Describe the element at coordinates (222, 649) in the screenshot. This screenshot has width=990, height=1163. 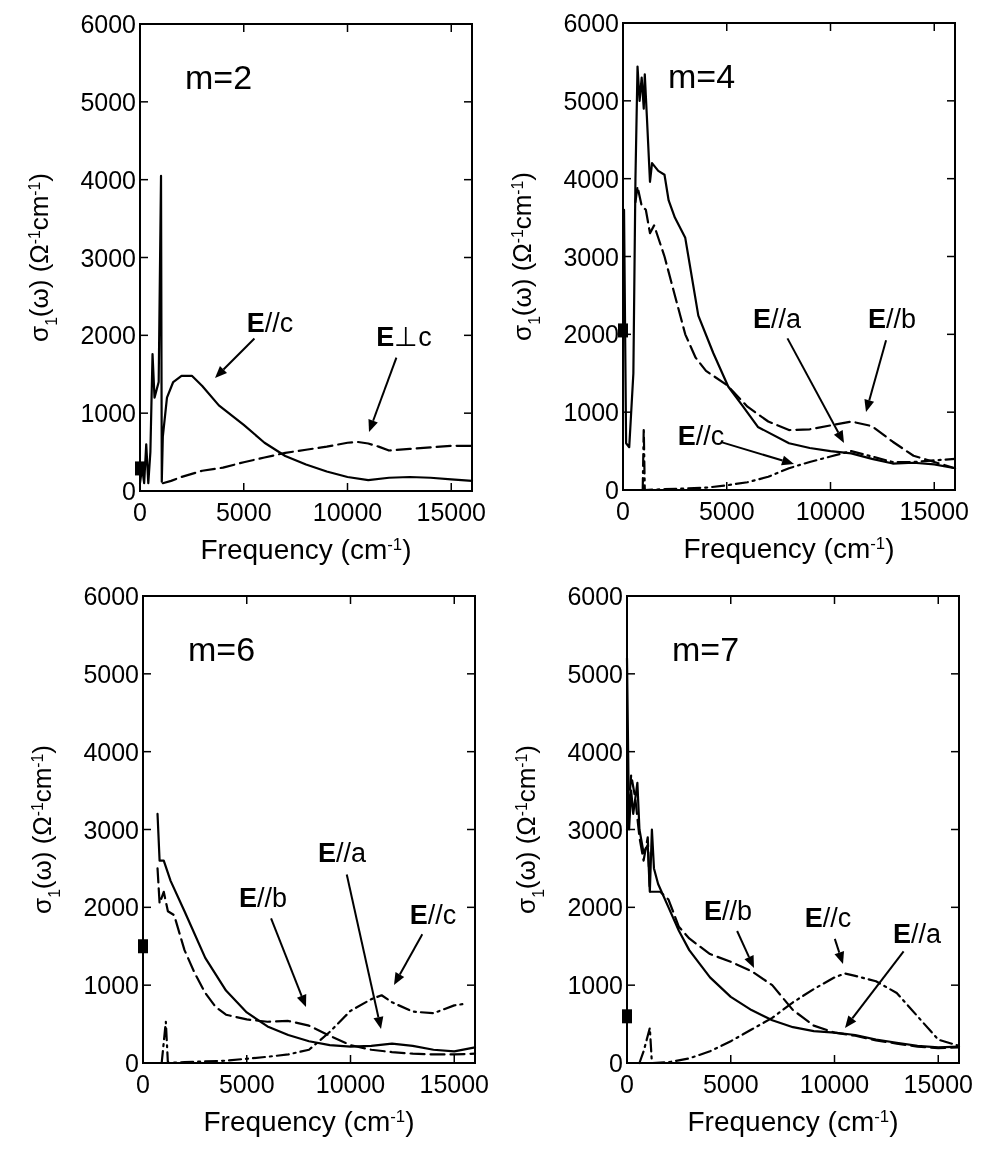
I see `text: m=6` at that location.